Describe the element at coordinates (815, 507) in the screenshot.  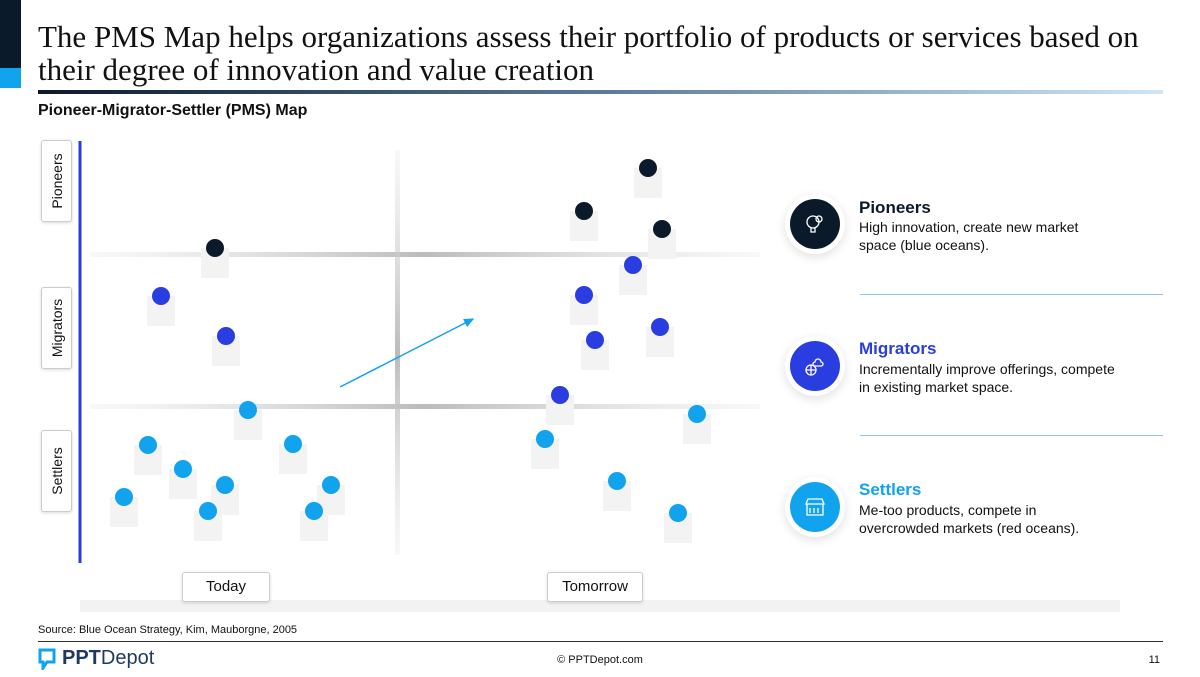
I see `storefront-icon` at that location.